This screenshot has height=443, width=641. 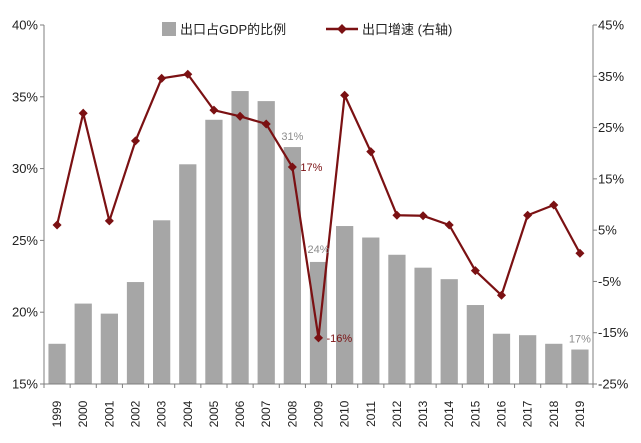 I want to click on x-tick-label: 2015, so click(x=475, y=413).